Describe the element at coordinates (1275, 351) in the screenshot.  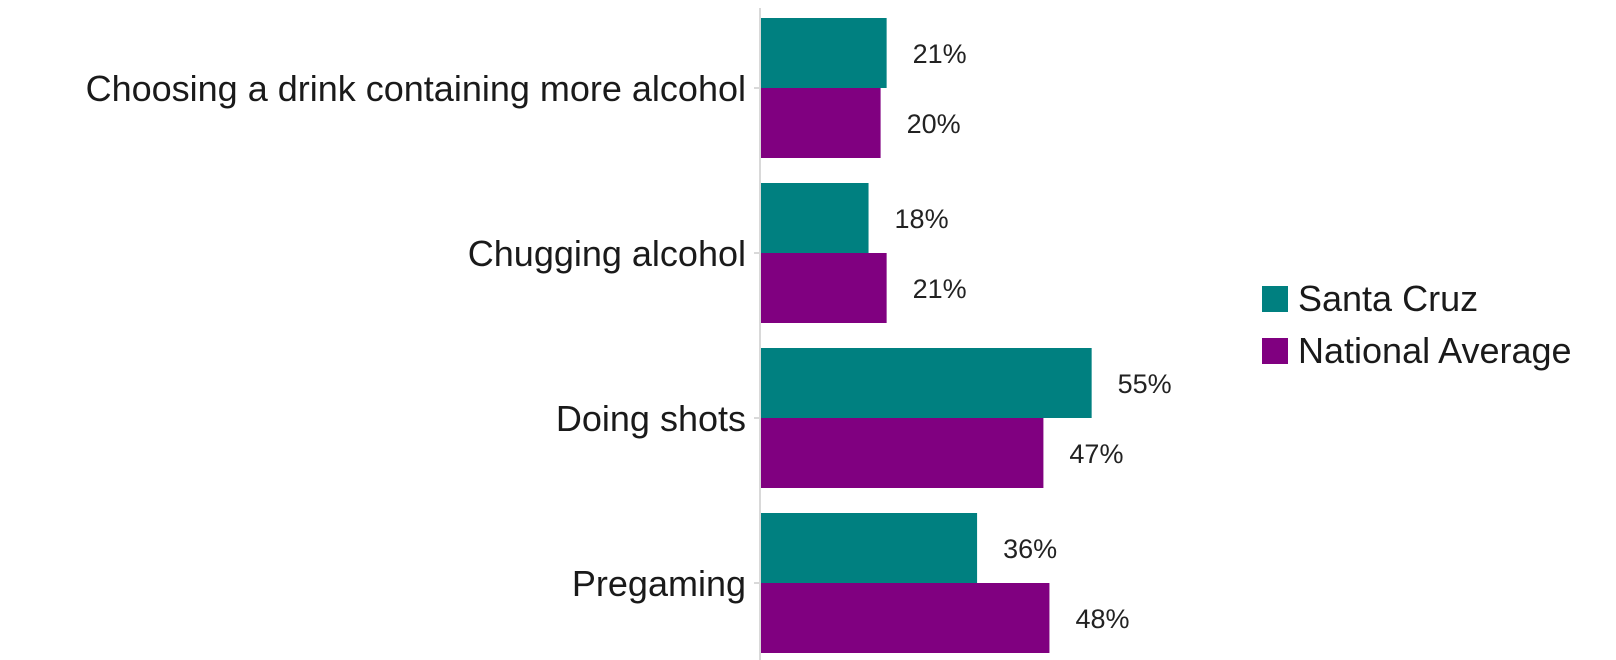
I see `legend-swatch-national-average` at that location.